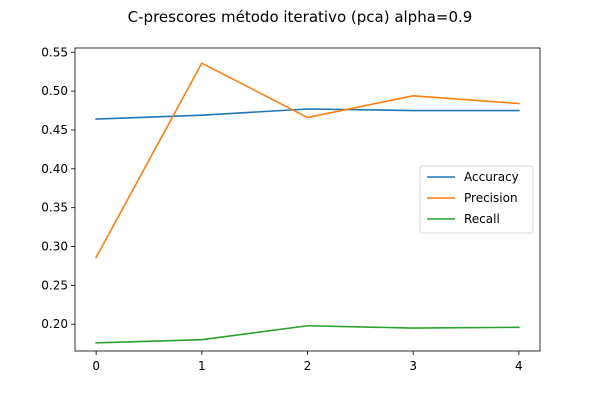 This screenshot has width=600, height=400. Describe the element at coordinates (202, 366) in the screenshot. I see `x-tick-label: 1` at that location.